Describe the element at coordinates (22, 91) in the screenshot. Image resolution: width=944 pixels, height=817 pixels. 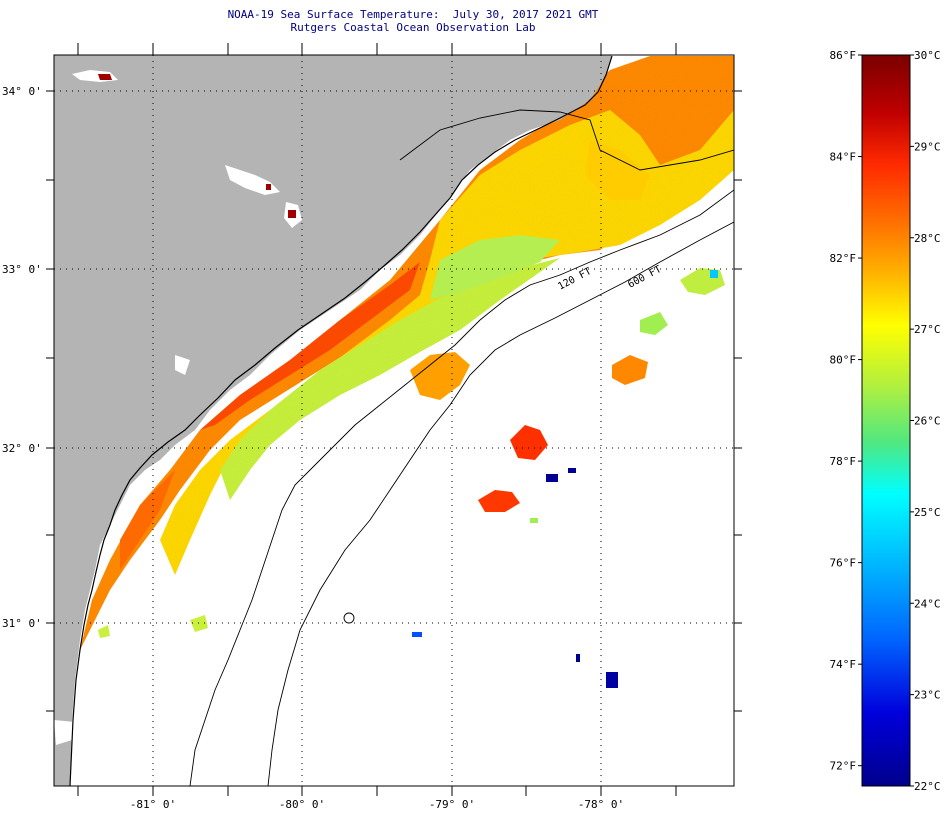
I see `lat-label-34: 34° 0'` at that location.